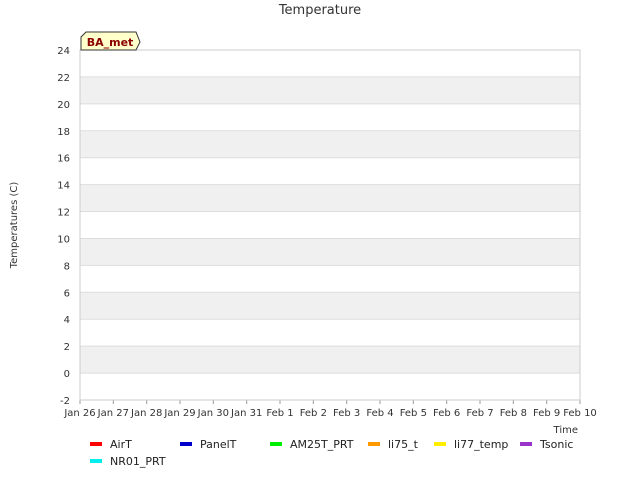 Image resolution: width=640 pixels, height=480 pixels. I want to click on x-tick-label: Feb 7, so click(479, 413).